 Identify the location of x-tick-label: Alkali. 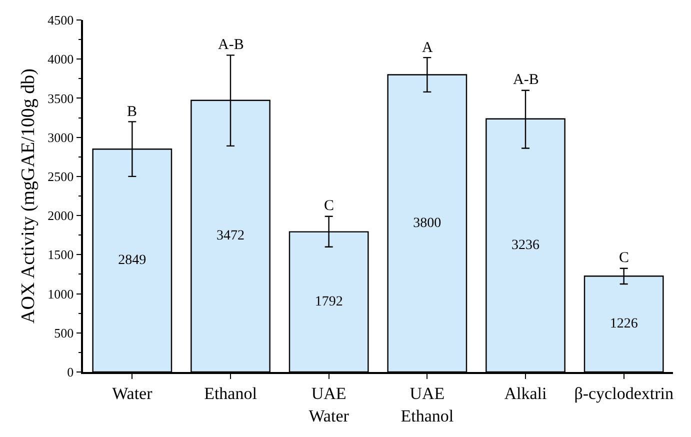
(526, 394).